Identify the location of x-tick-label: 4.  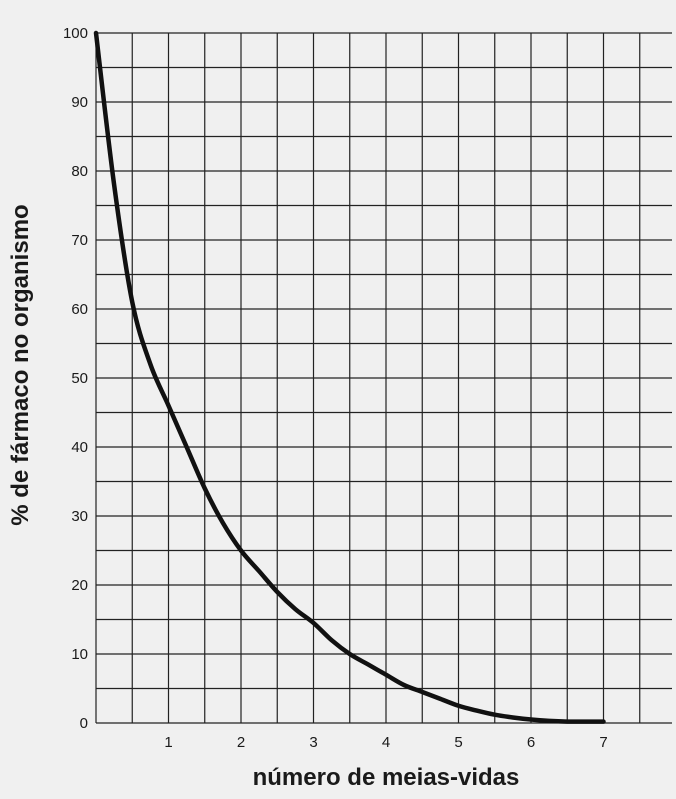
(386, 742).